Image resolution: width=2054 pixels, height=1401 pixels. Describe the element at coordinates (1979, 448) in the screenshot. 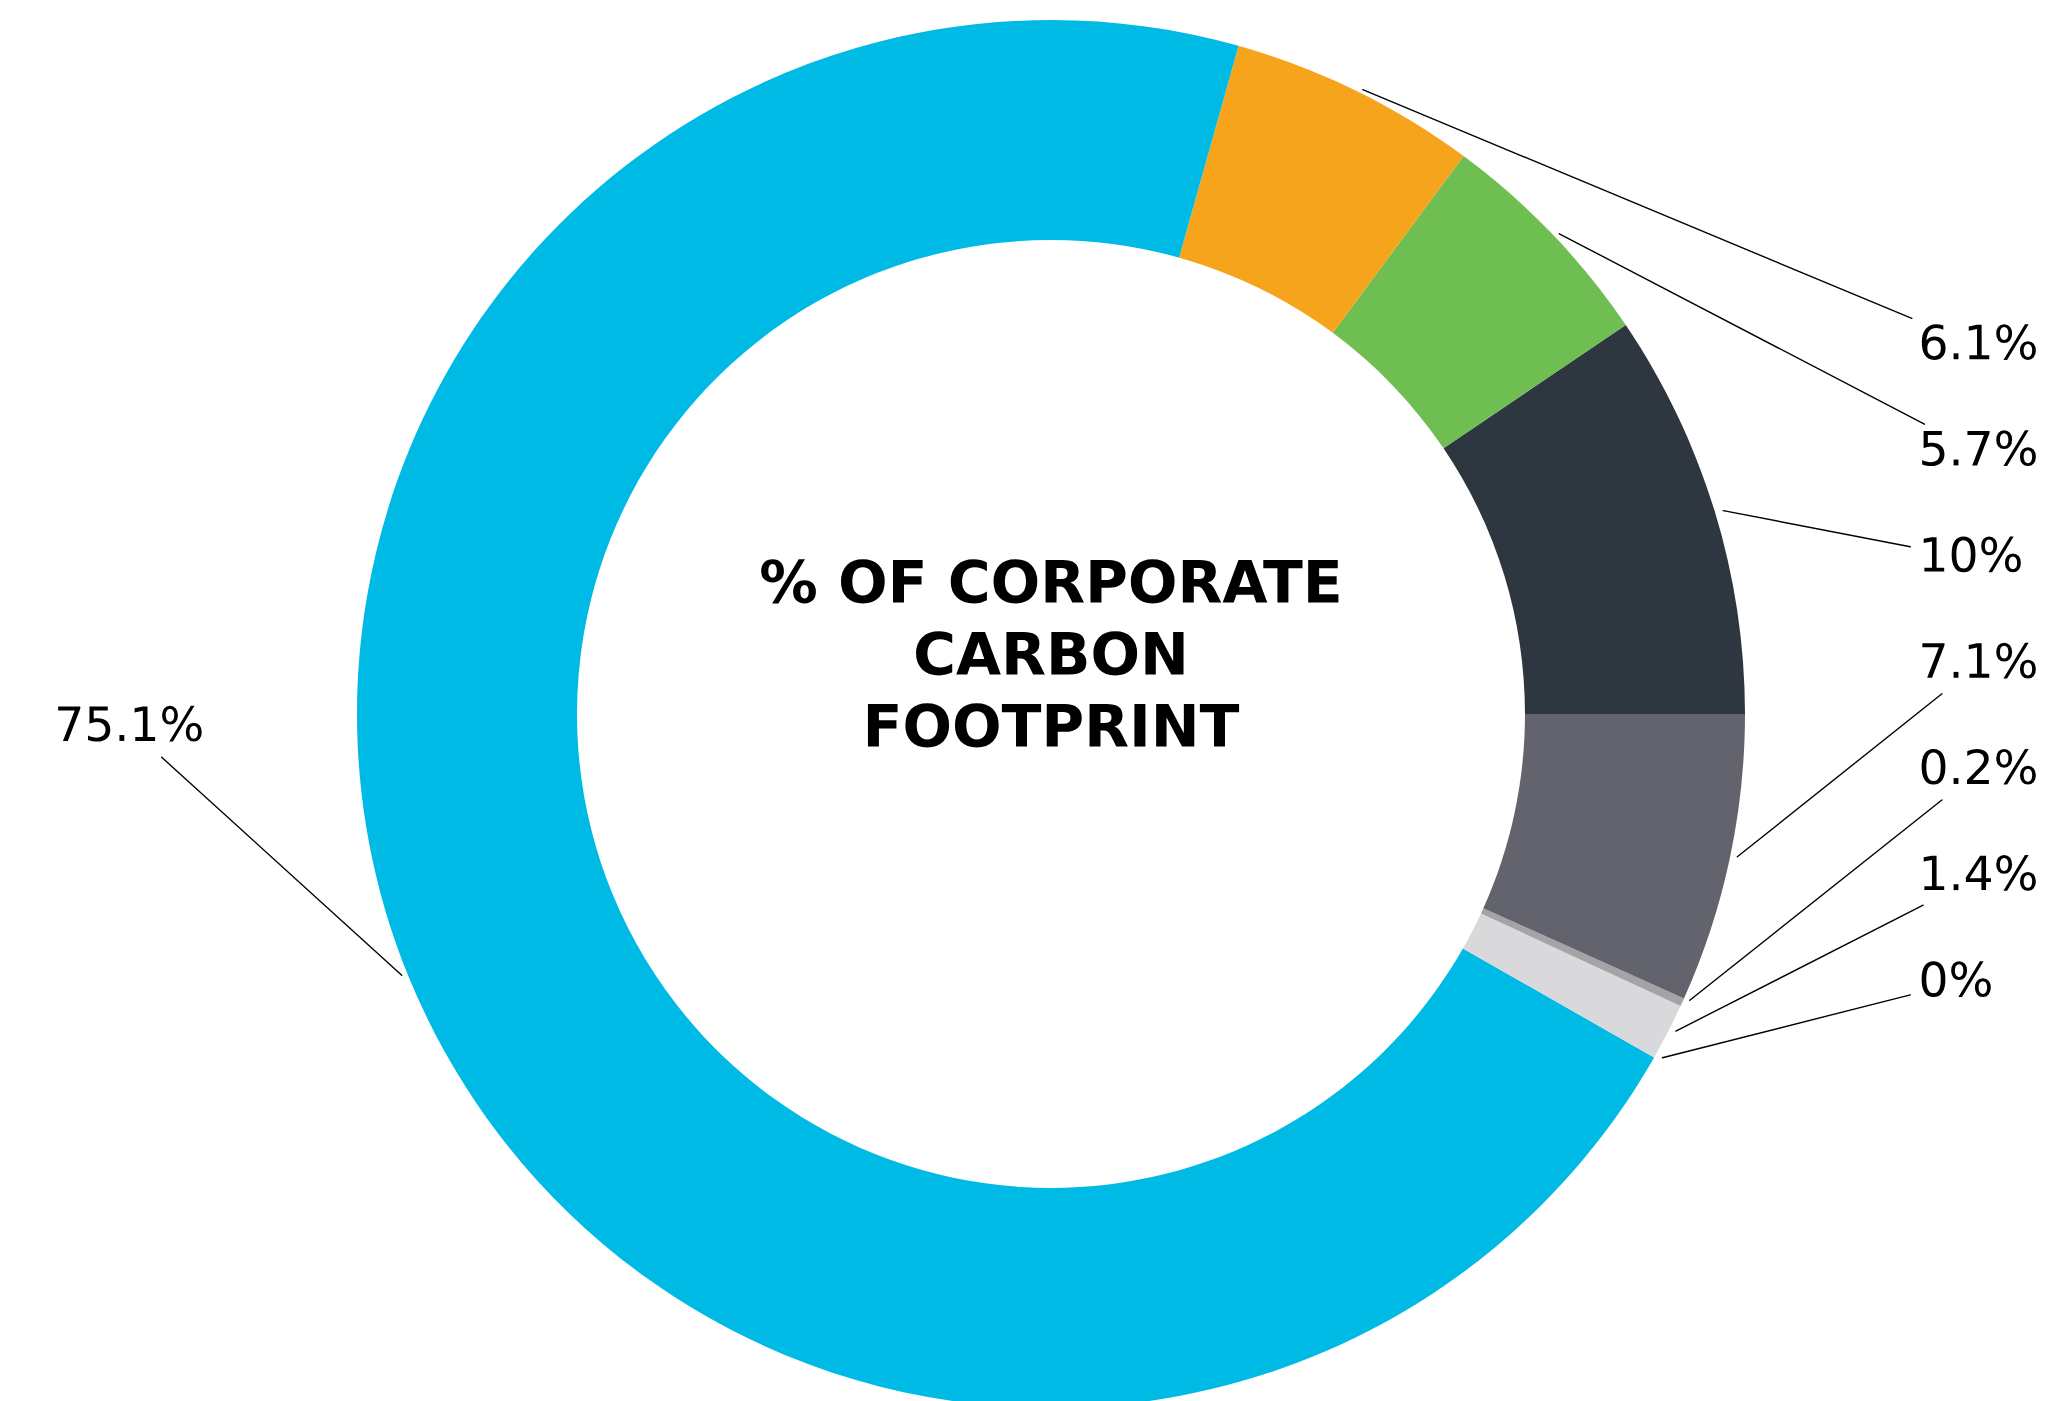

I see `data-label: 5.7%` at that location.